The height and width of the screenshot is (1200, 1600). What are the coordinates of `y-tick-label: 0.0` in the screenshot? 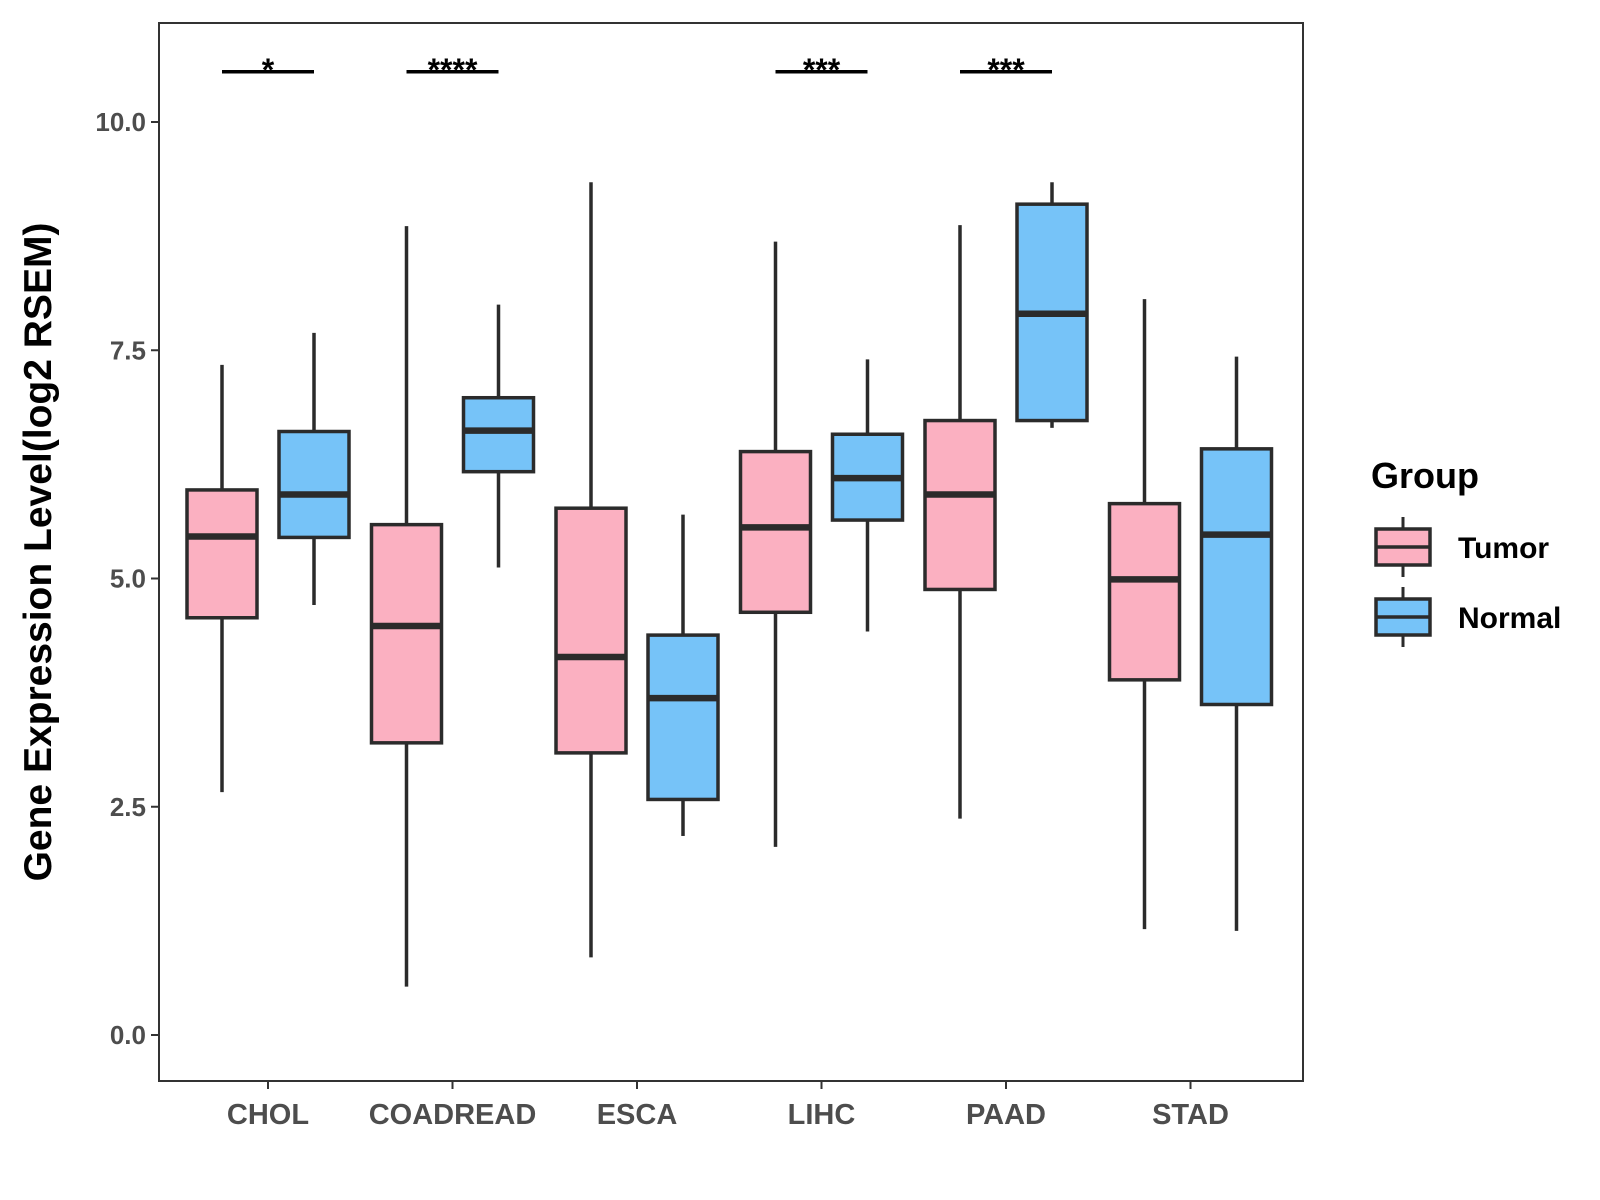 It's located at (128, 1035).